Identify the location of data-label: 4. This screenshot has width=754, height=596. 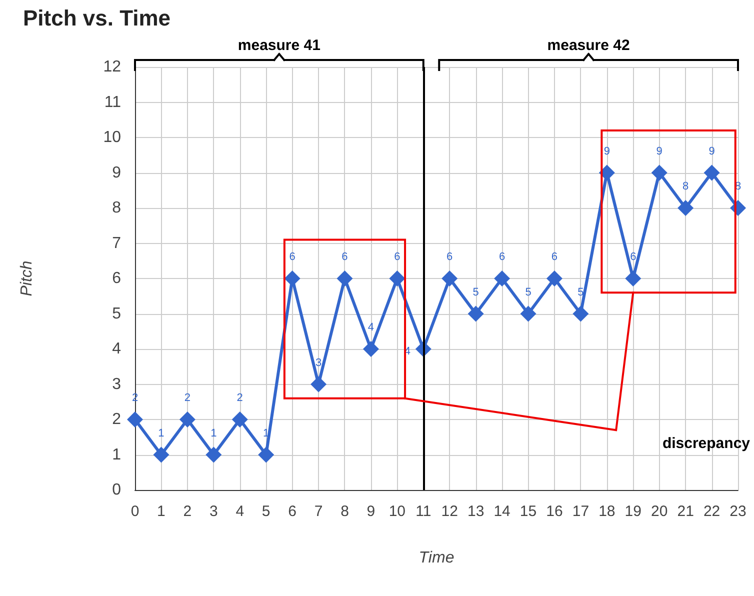
(371, 328).